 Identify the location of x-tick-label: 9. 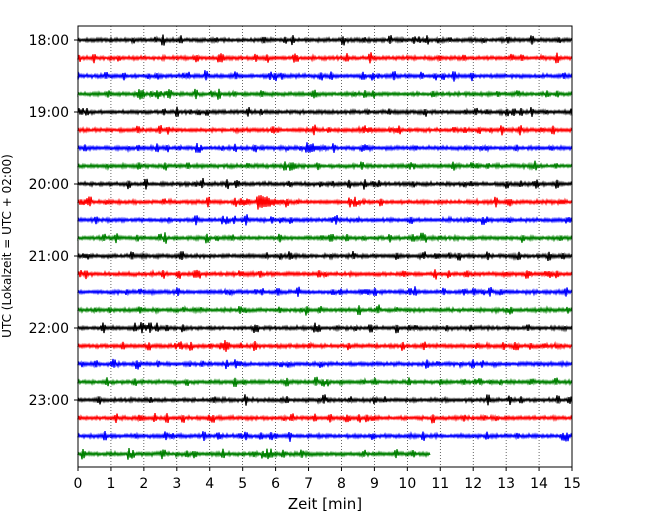
(374, 484).